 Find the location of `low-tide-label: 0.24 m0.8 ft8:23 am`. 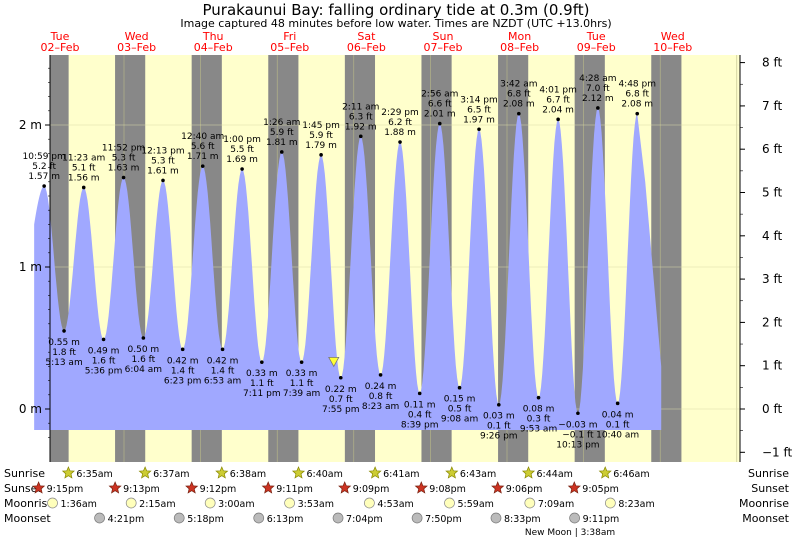

low-tide-label: 0.24 m0.8 ft8:23 am is located at coordinates (380, 392).